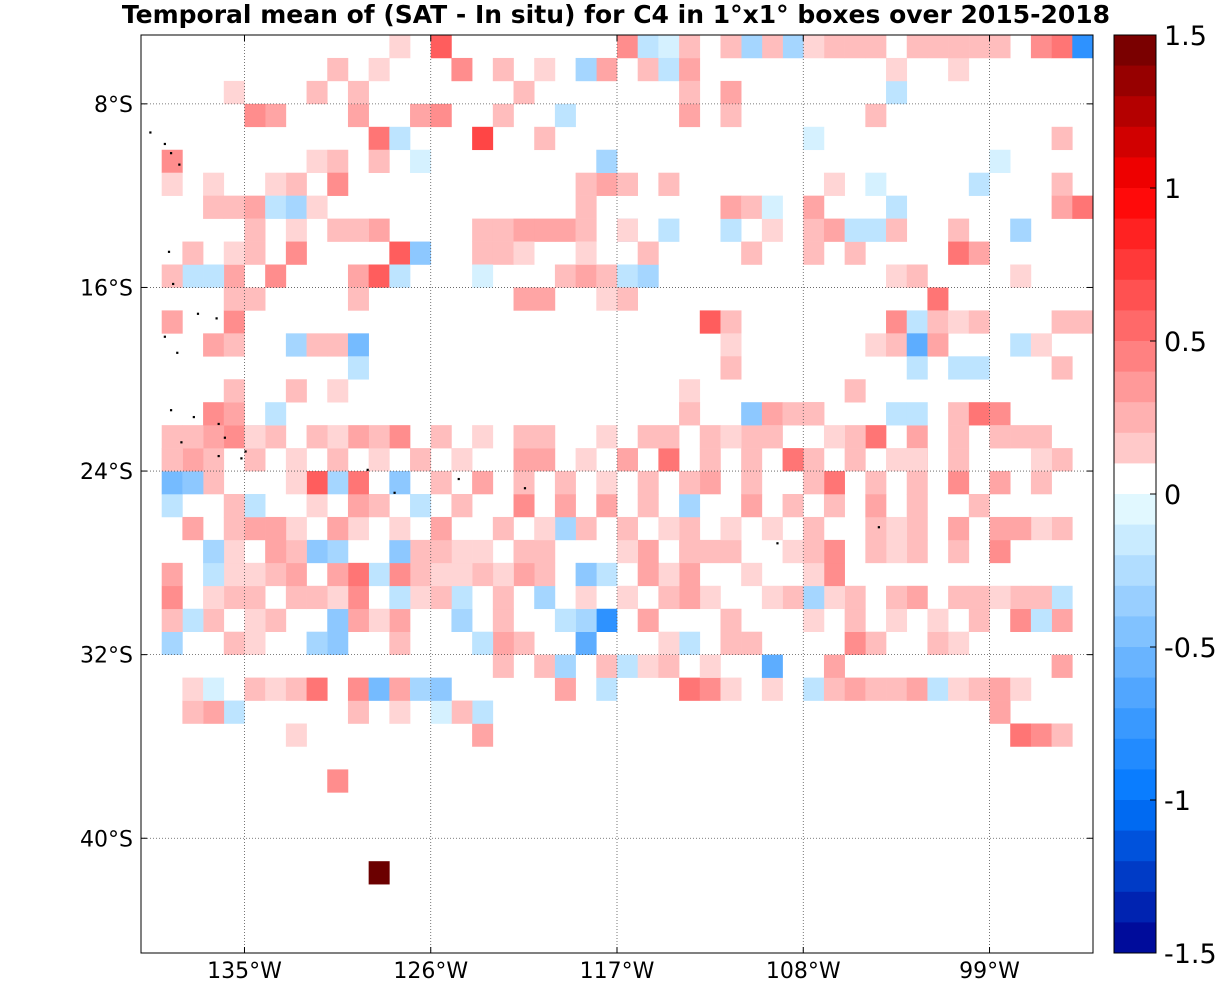  Describe the element at coordinates (617, 971) in the screenshot. I see `x-tick-label: 117°W` at that location.